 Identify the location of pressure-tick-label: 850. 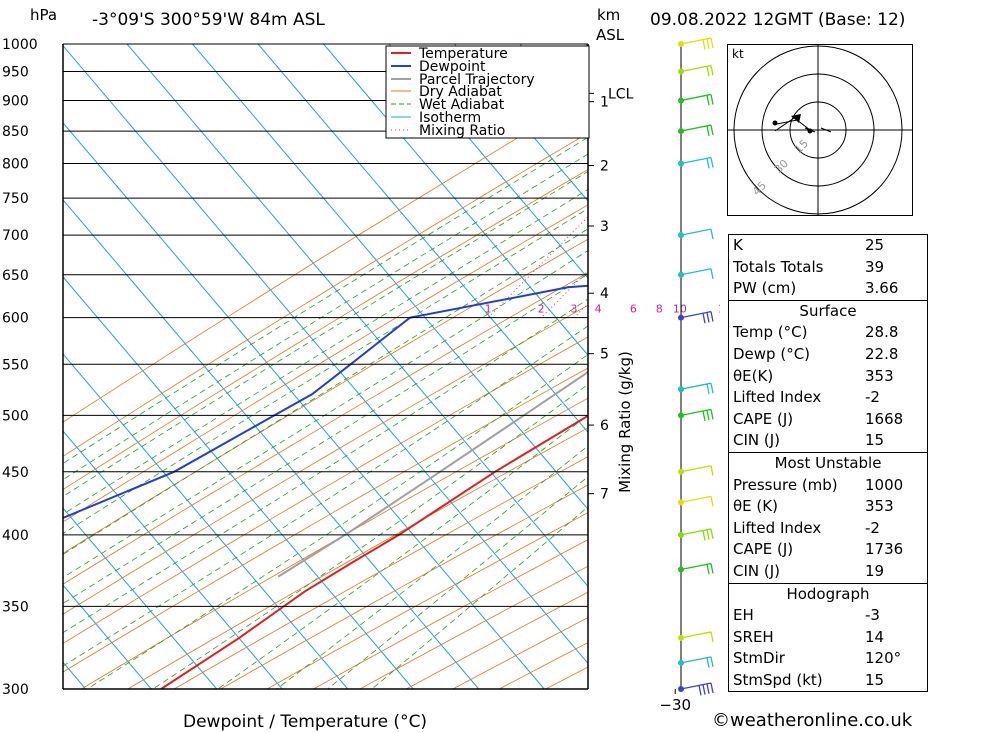
(15, 132).